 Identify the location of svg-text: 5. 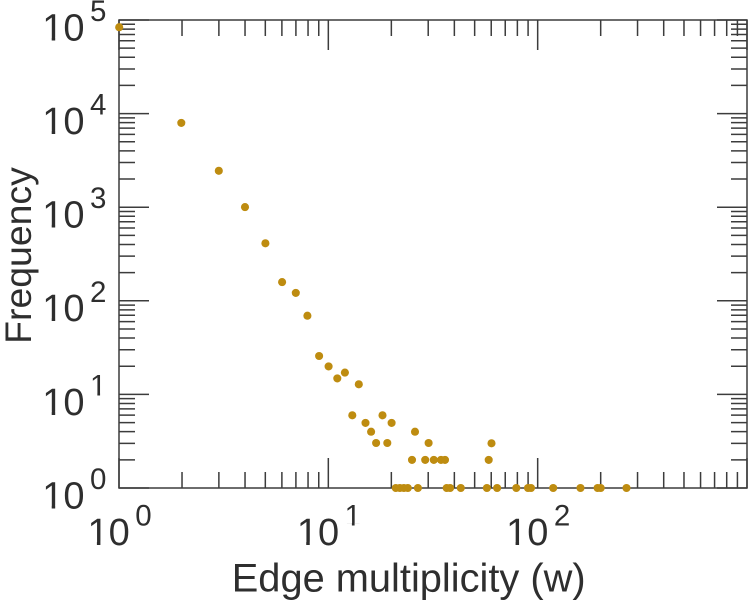
(98, 14).